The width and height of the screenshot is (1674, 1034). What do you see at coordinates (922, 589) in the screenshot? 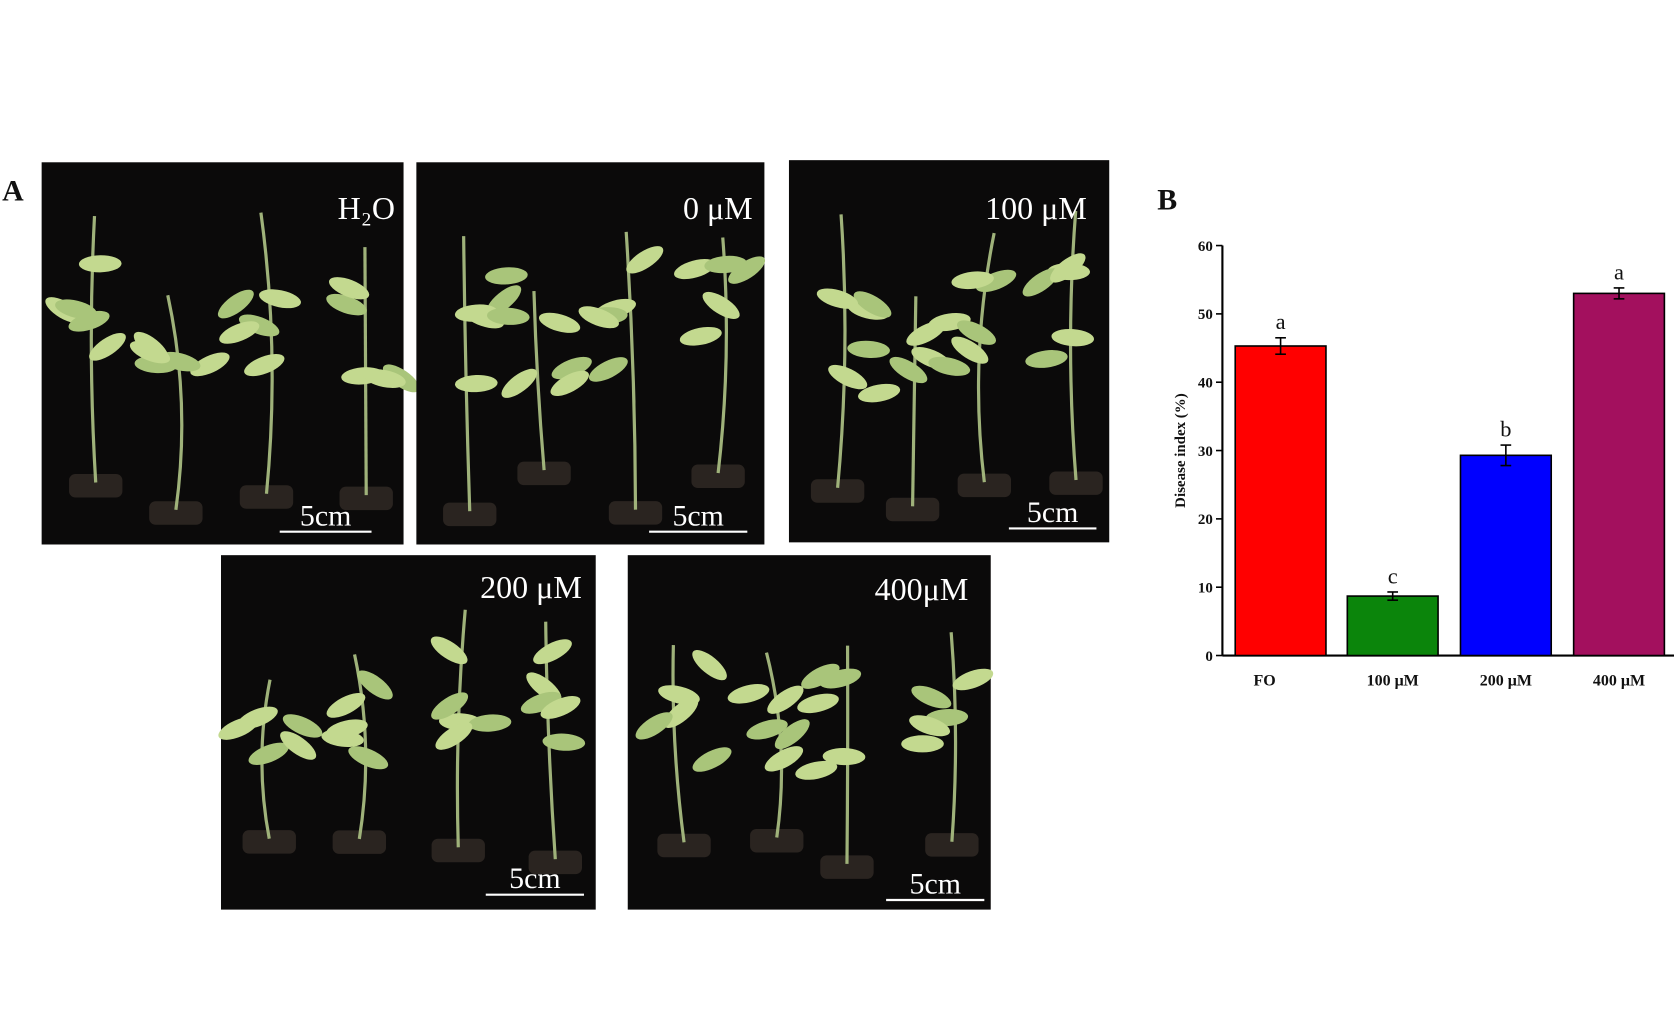
I see `photo-label: 400μM` at bounding box center [922, 589].